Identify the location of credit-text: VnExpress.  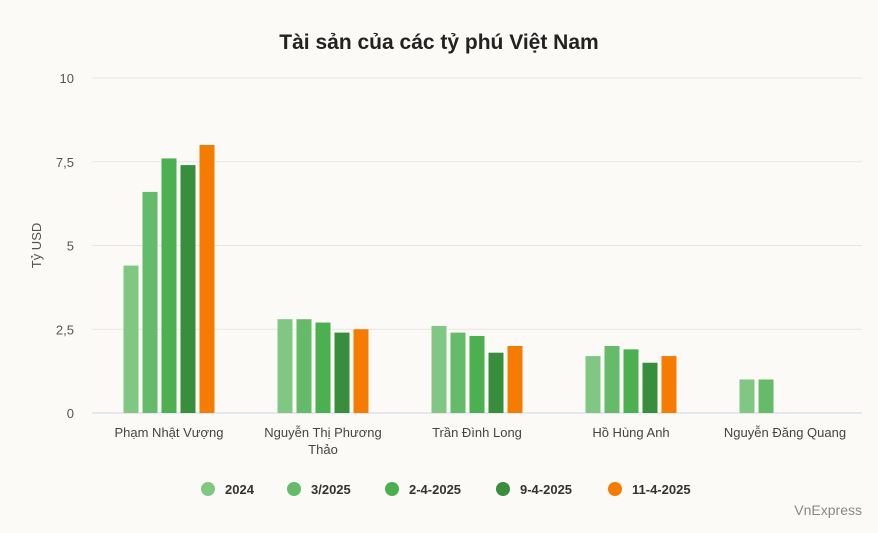
(828, 510).